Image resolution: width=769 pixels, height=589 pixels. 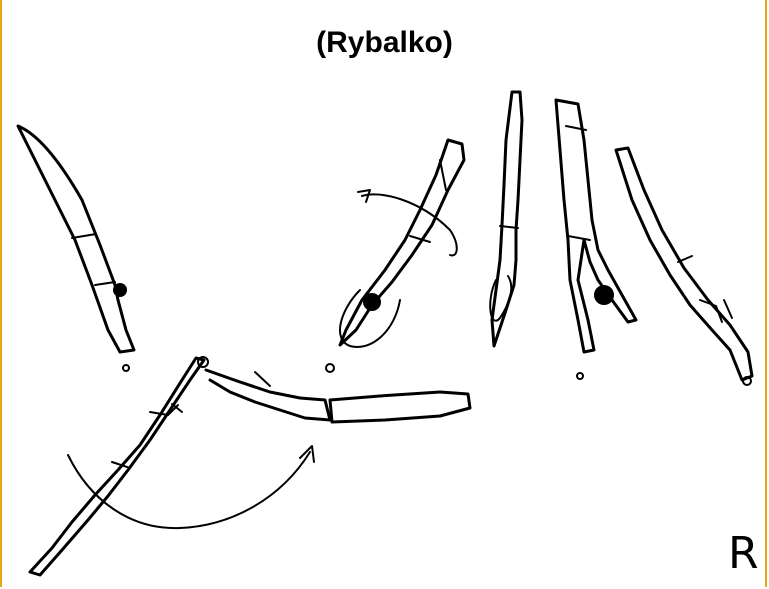 I want to click on figure-title: (Rybalko), so click(x=384, y=42).